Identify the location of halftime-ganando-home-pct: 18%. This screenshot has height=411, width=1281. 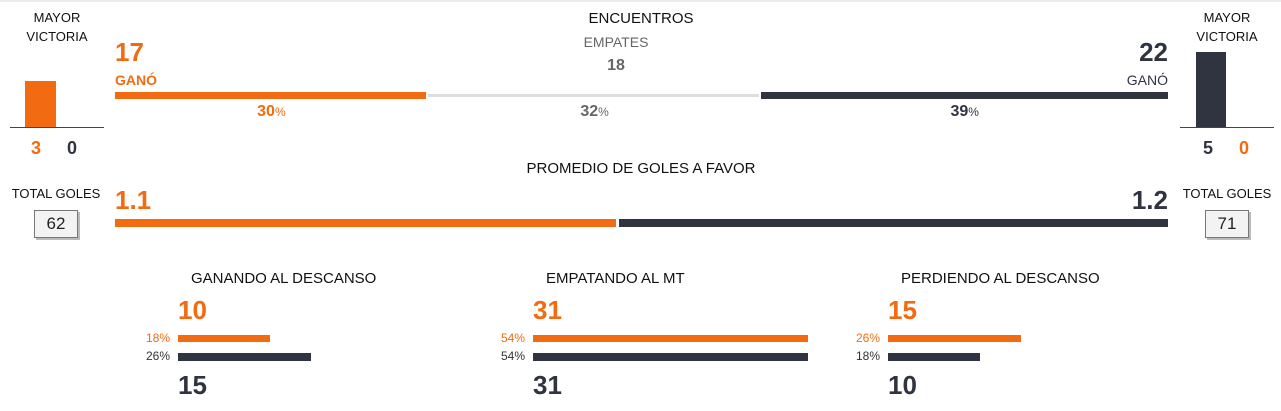
(157, 338).